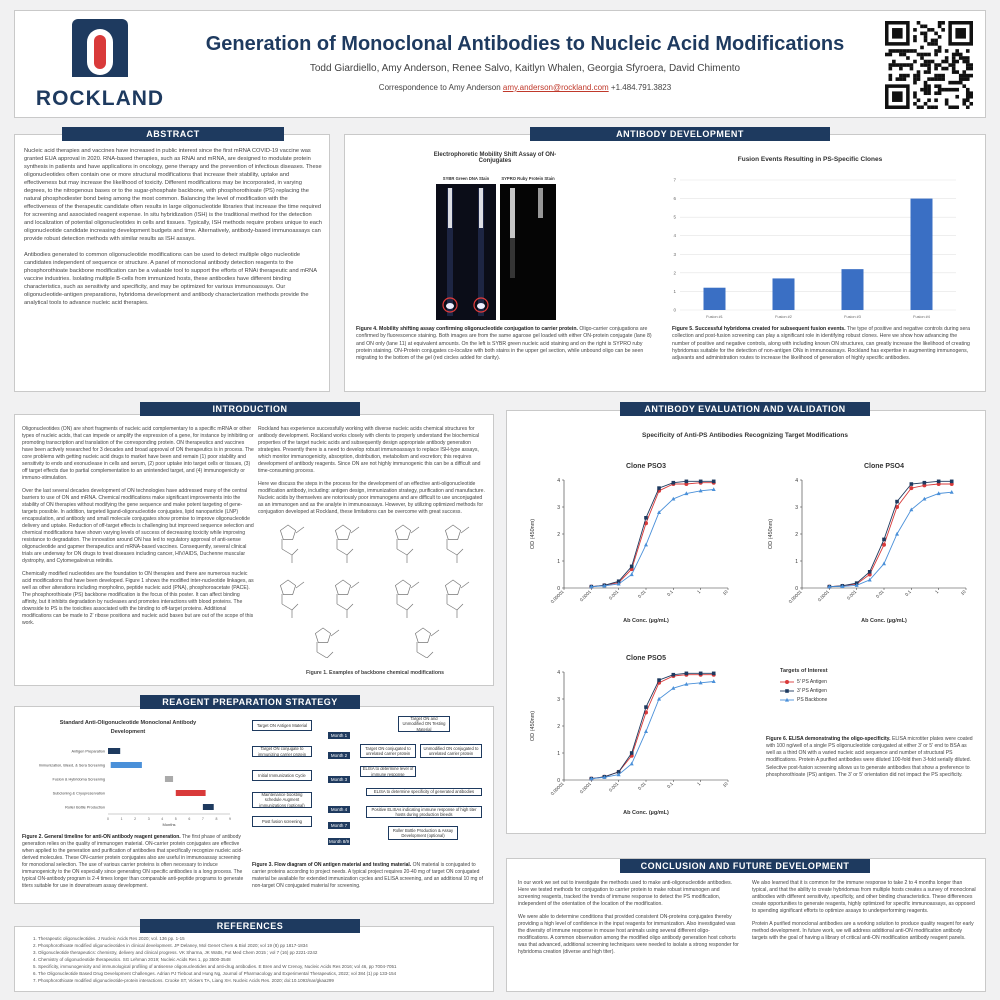  I want to click on flow-left-box: Target ON Antigen Material, so click(282, 725).